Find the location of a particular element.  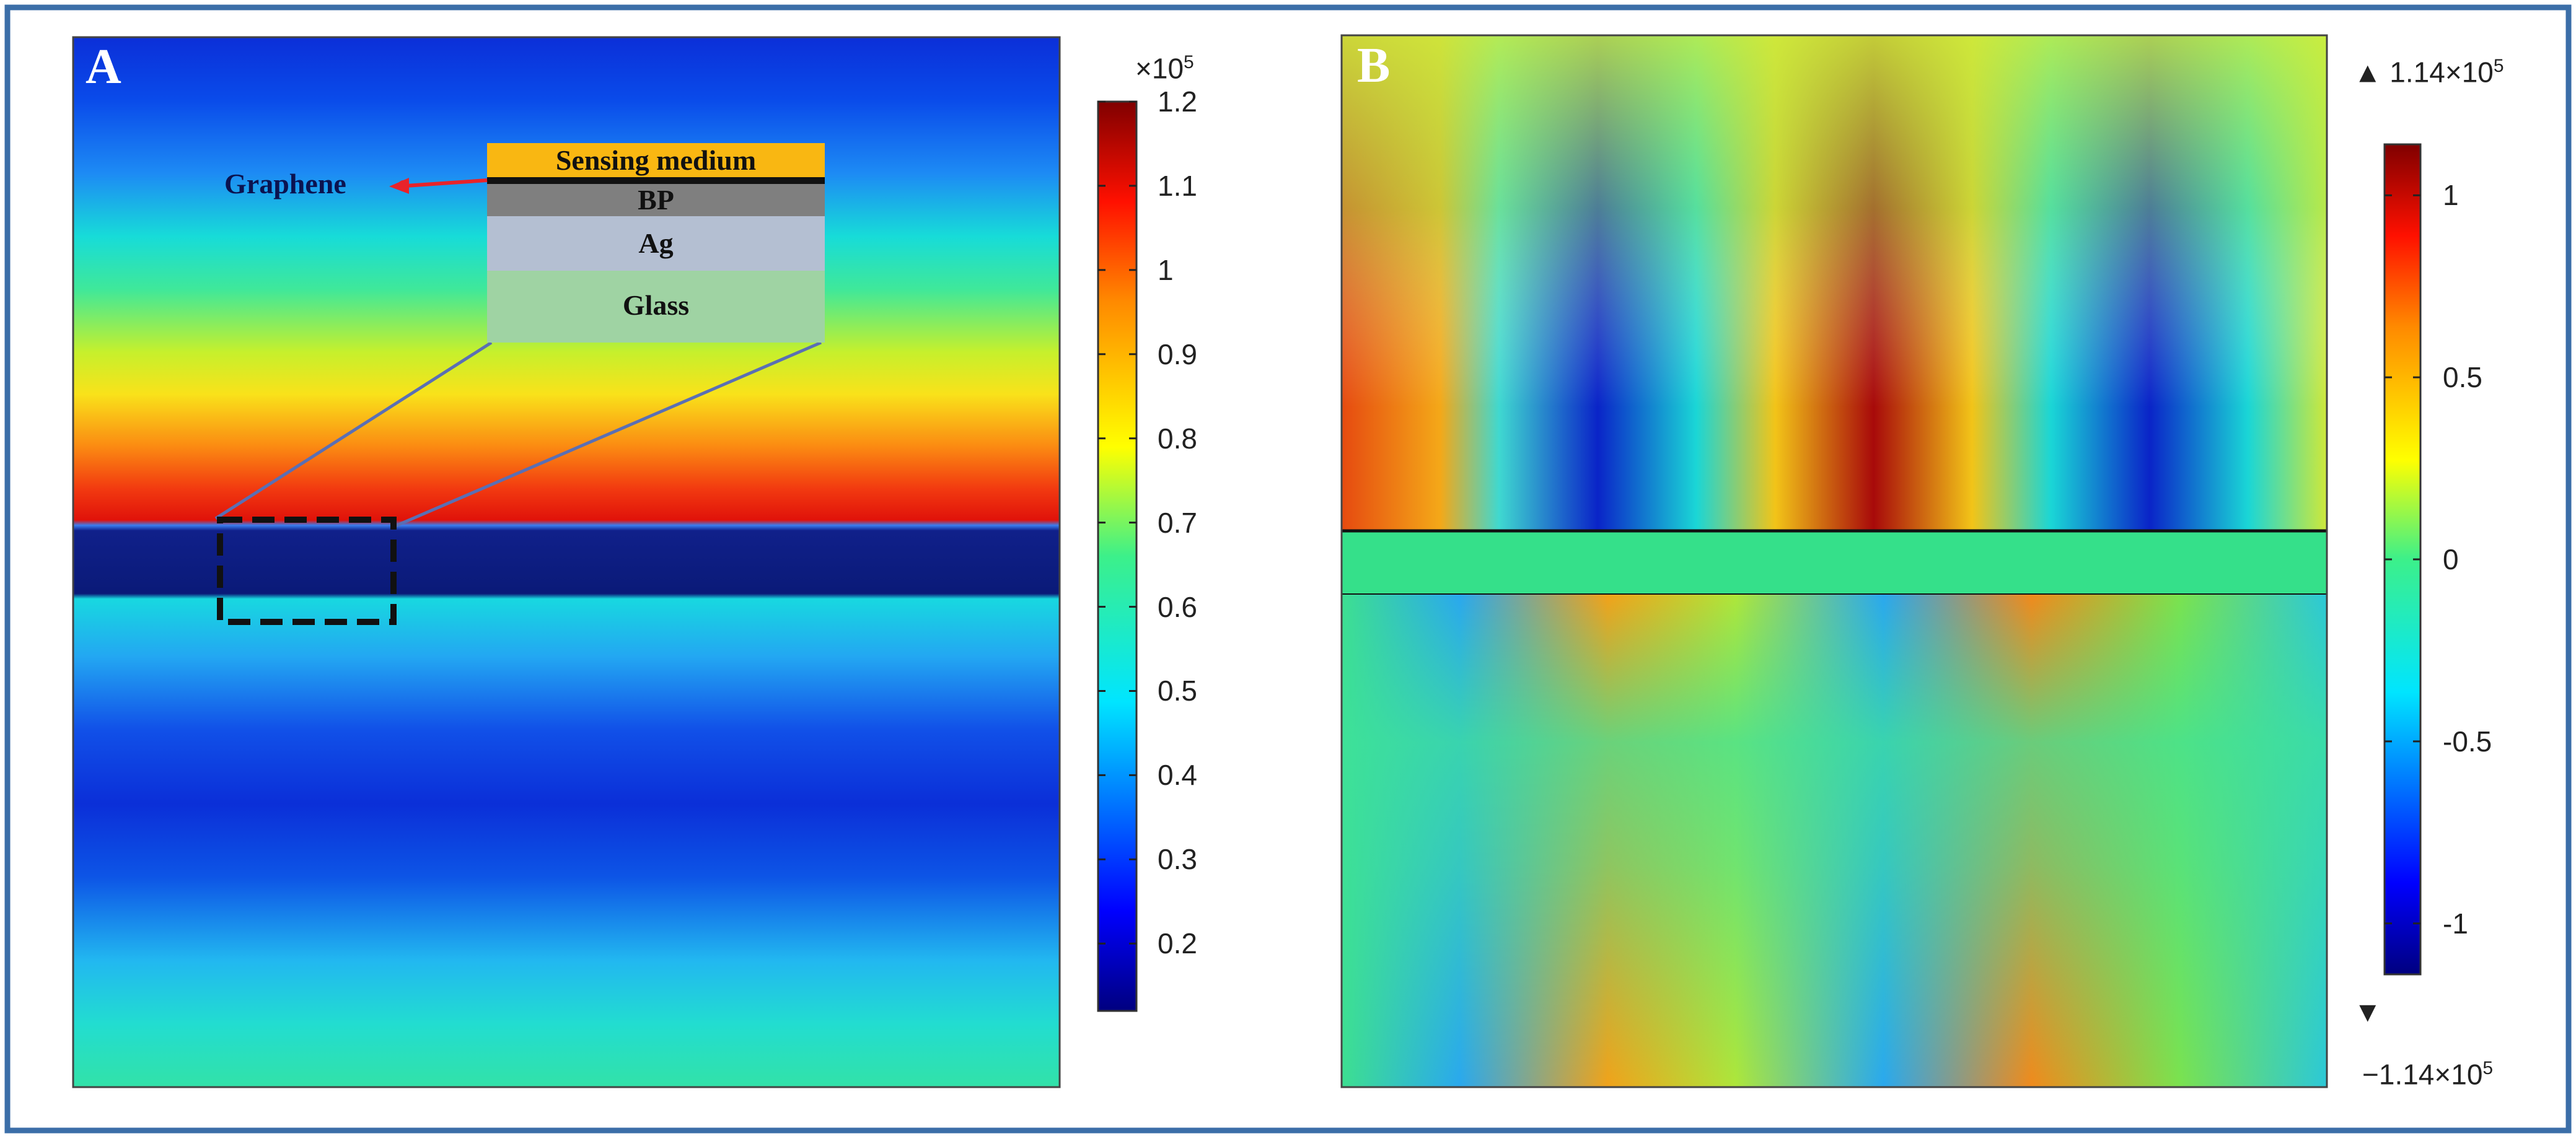

layer-bp is located at coordinates (656, 200).